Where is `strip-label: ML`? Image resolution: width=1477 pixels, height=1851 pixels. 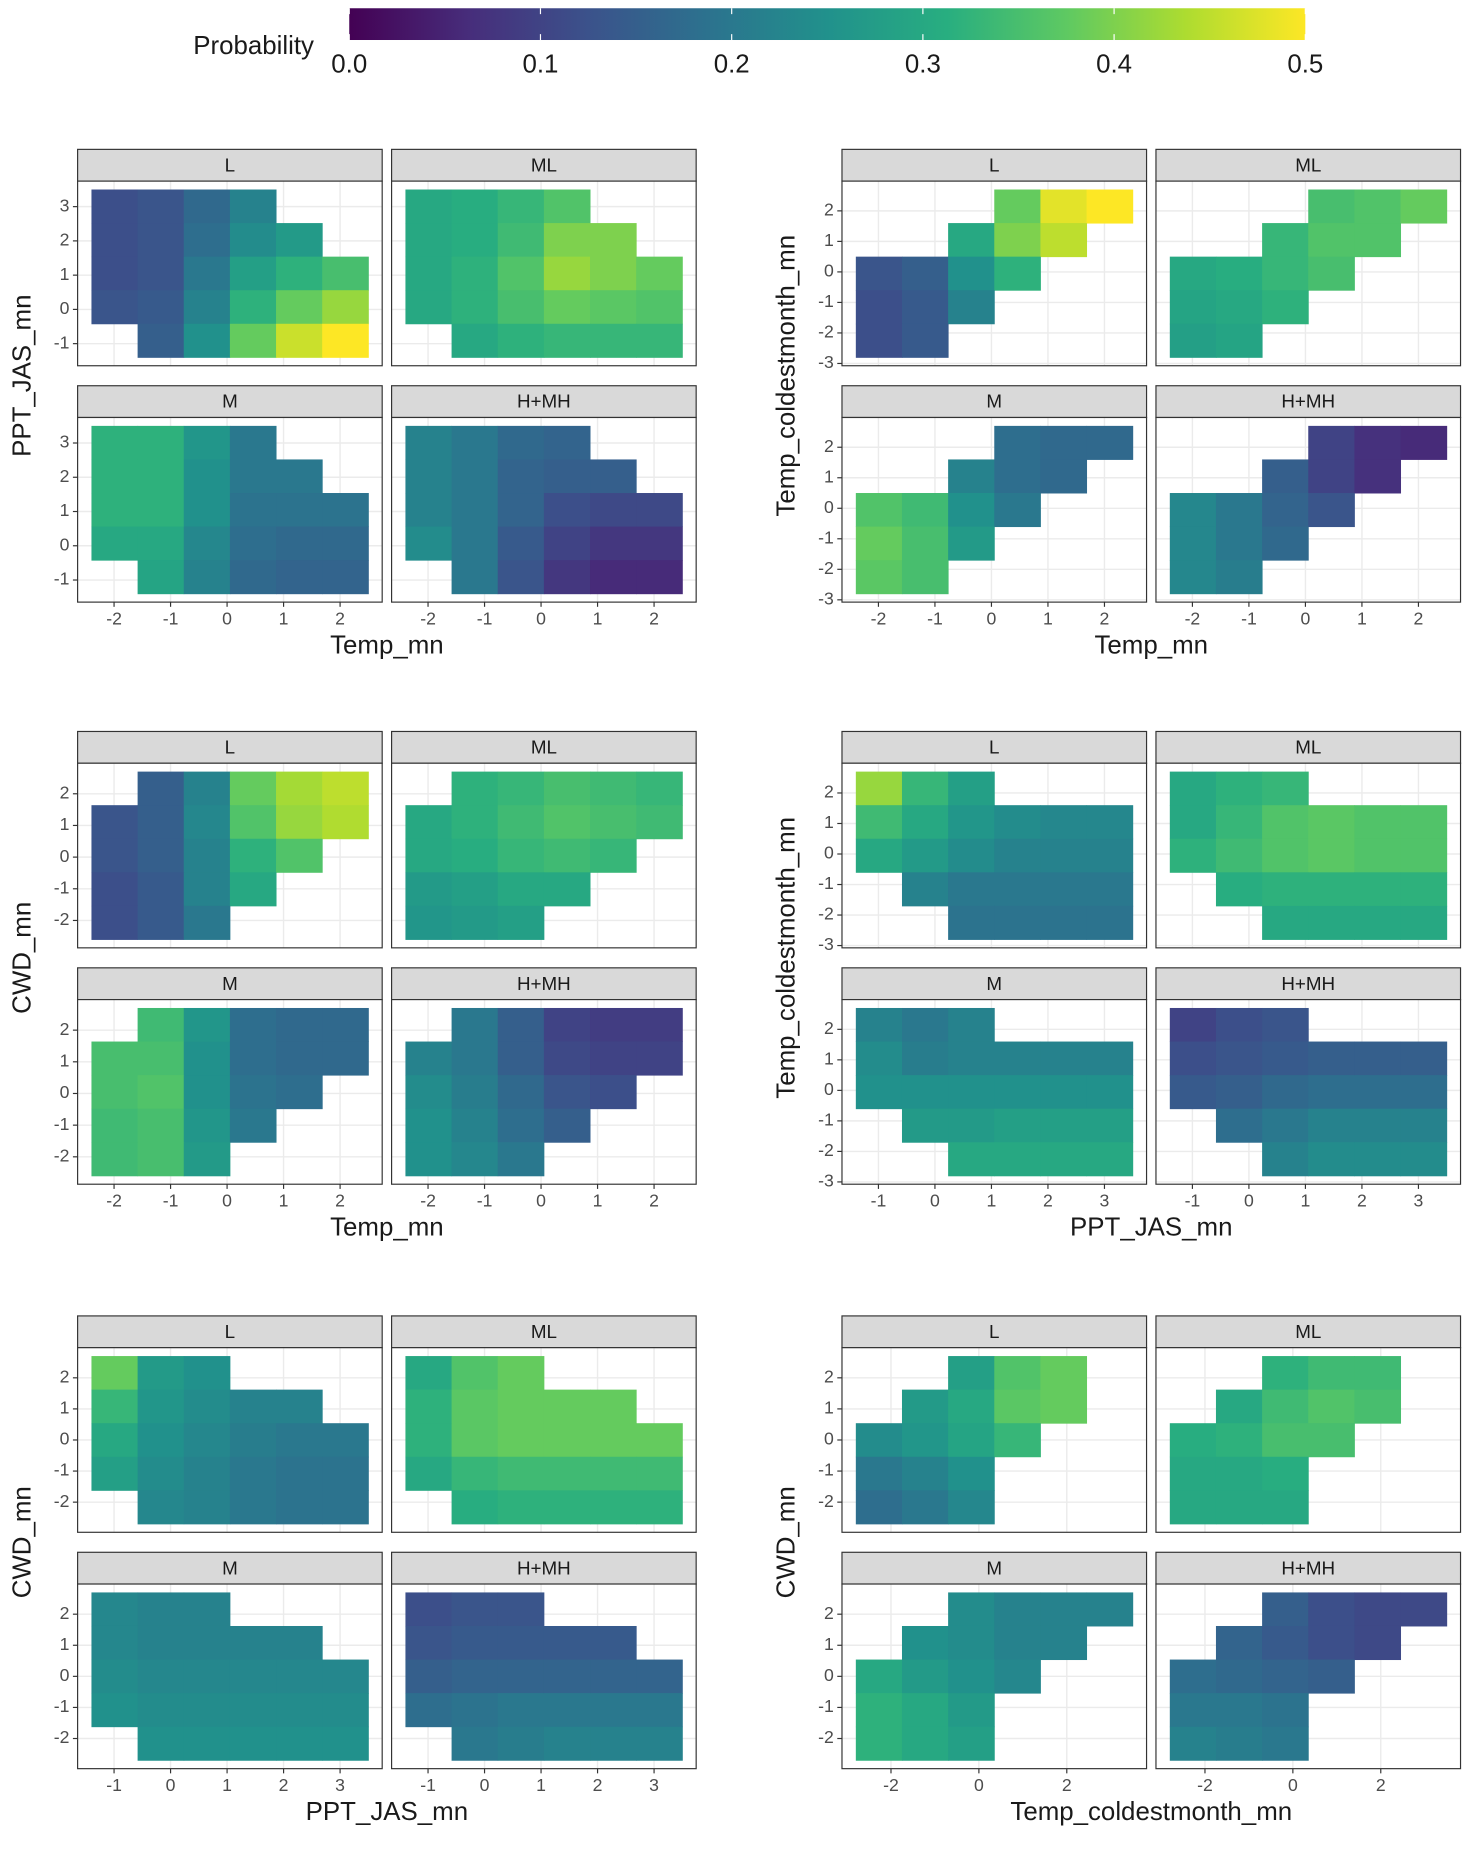
strip-label: ML is located at coordinates (544, 164).